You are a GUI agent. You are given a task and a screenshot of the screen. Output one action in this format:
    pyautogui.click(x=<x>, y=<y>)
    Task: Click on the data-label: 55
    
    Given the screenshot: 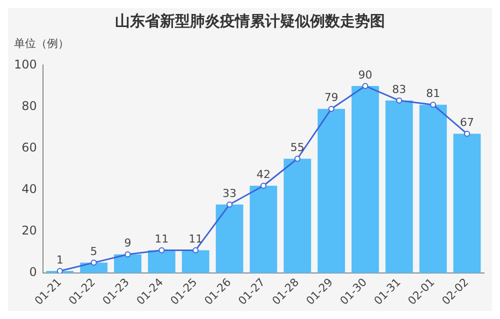 What is the action you would take?
    pyautogui.click(x=297, y=147)
    